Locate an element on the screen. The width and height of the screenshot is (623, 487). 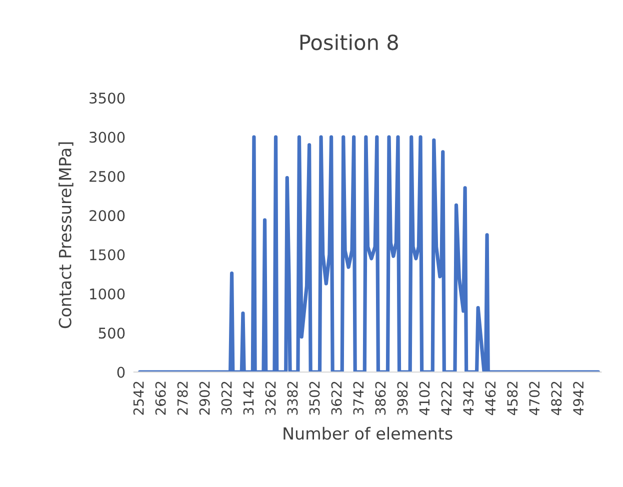
x-tick-label: 2782 is located at coordinates (182, 398).